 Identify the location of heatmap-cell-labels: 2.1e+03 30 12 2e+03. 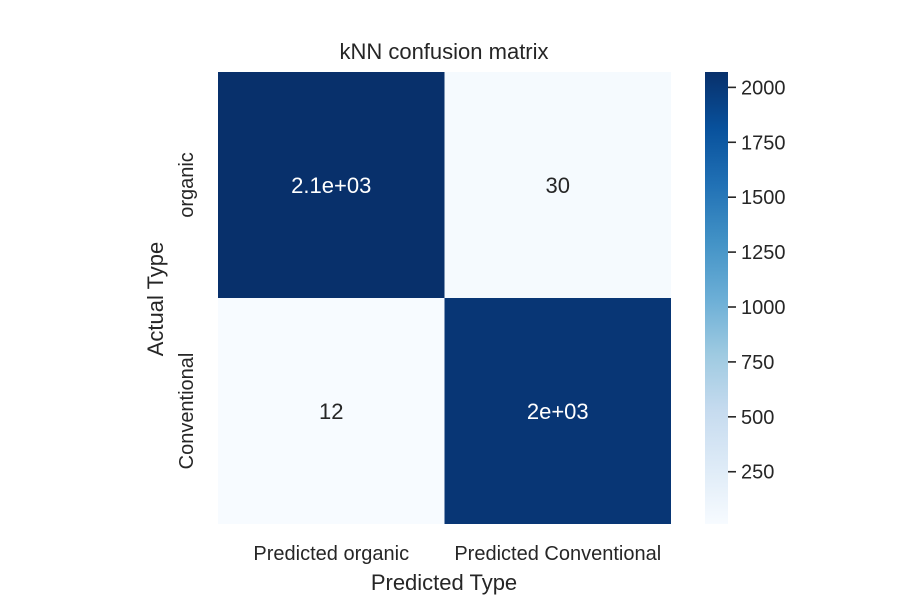
(439, 298).